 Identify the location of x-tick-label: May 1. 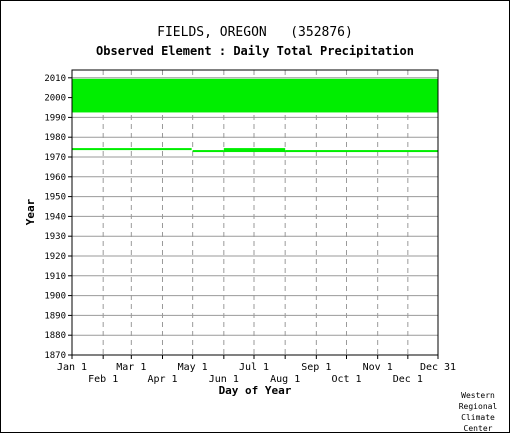
(193, 367).